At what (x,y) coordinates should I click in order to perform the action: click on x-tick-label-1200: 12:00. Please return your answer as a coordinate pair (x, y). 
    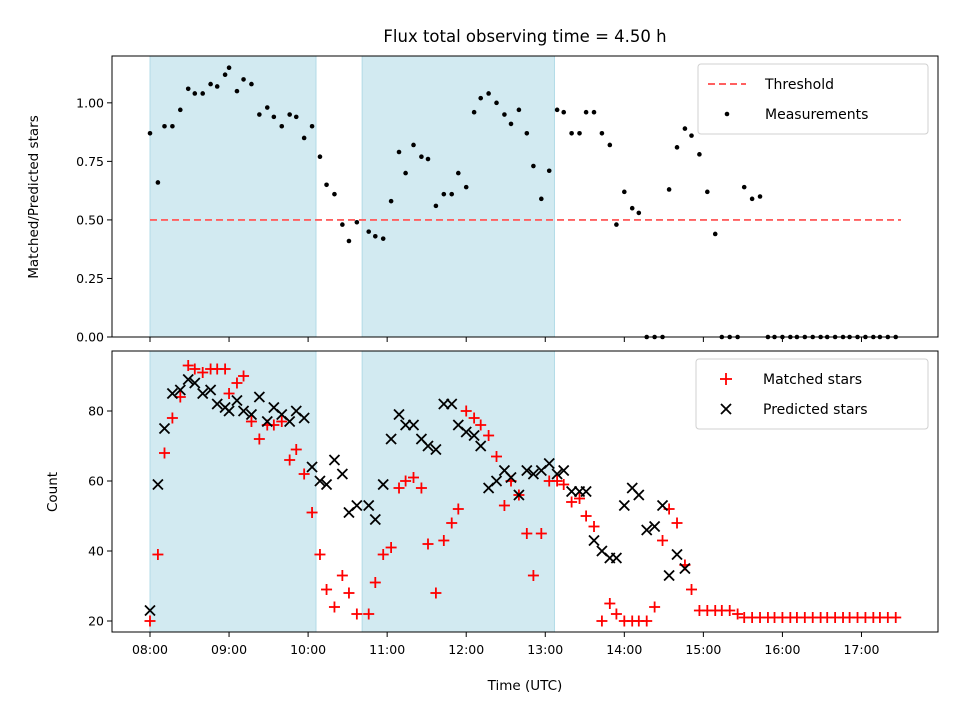
    Looking at the image, I should click on (466, 649).